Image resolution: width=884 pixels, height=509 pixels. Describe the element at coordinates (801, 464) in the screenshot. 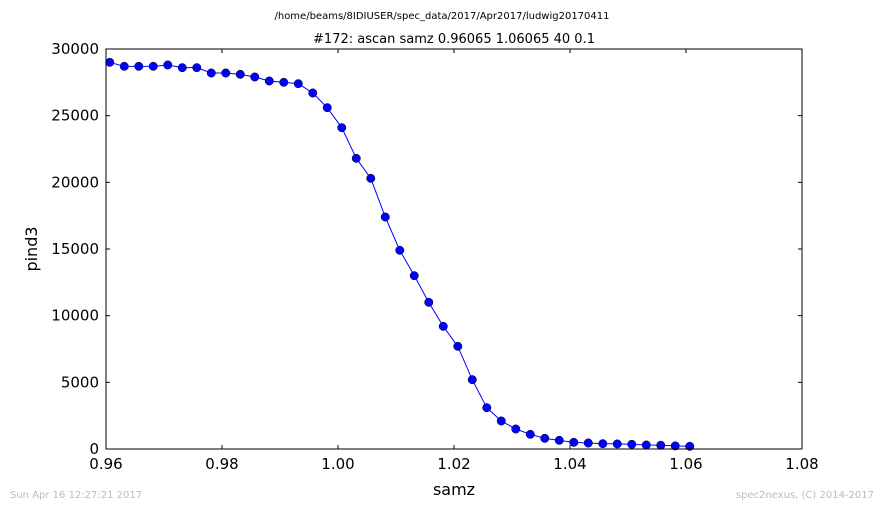

I see `x-tick-label: 1.08` at that location.